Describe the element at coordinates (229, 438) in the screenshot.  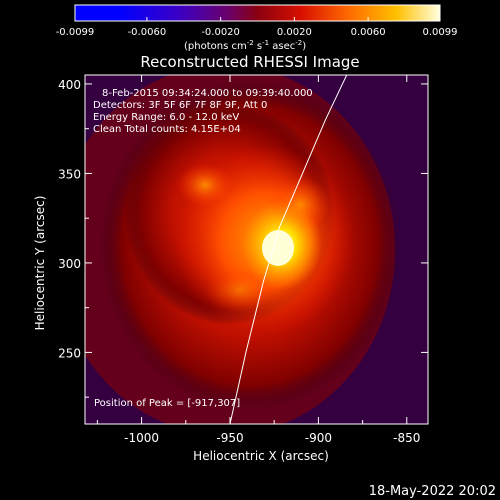
I see `x-tick-label: -950` at that location.